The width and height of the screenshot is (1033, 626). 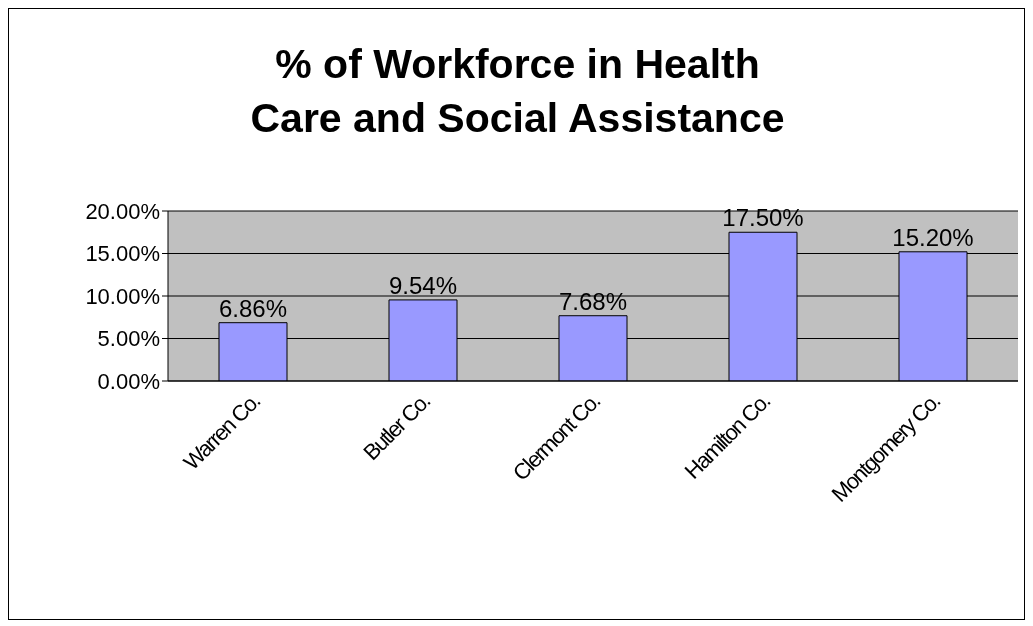 I want to click on data-label: 17.50%, so click(x=763, y=218).